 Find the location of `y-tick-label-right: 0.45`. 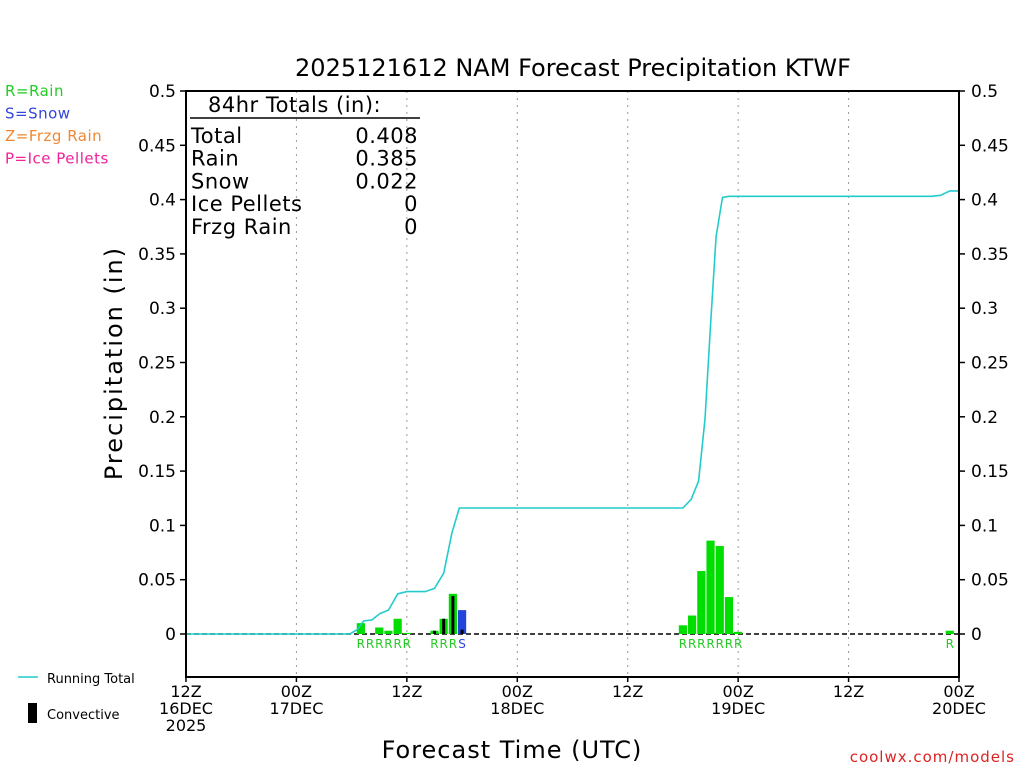

y-tick-label-right: 0.45 is located at coordinates (990, 146).